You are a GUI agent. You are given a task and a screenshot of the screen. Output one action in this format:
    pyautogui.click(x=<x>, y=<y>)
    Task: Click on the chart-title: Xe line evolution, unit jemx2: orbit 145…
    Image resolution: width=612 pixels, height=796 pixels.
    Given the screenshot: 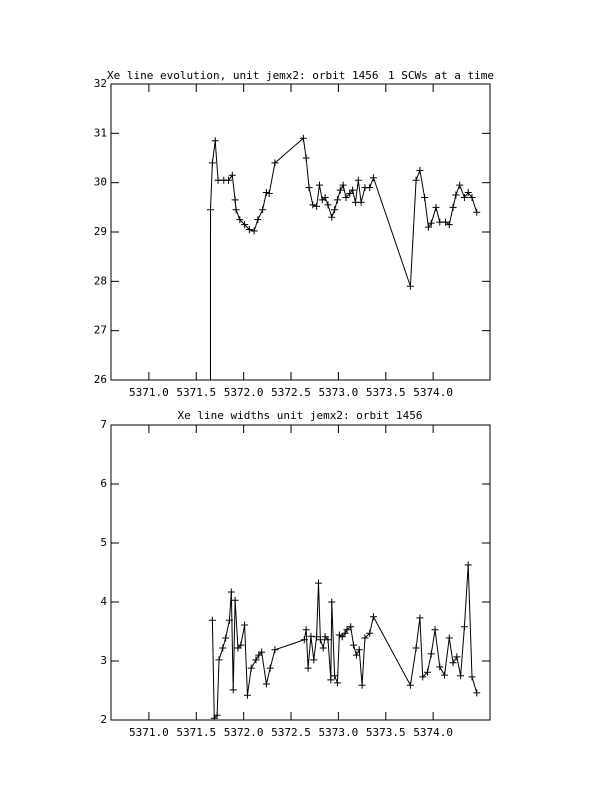 What is the action you would take?
    pyautogui.click(x=243, y=75)
    